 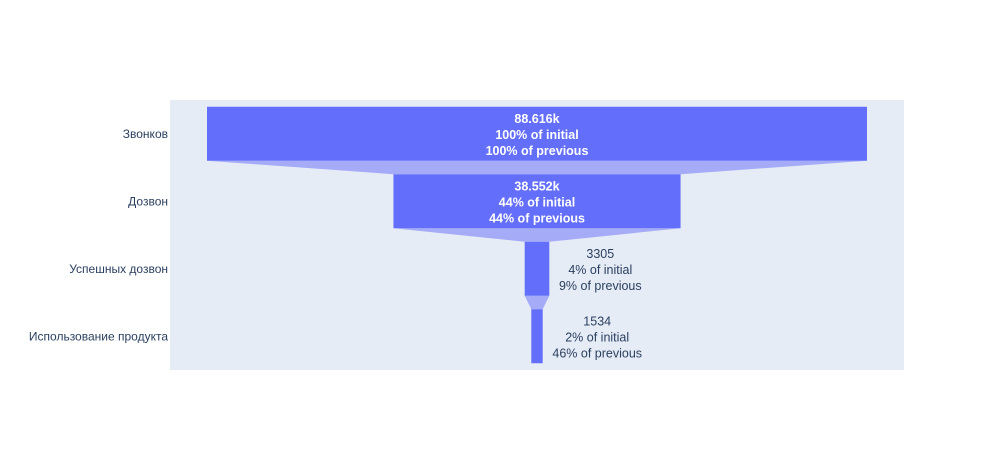 I want to click on data-label: 4% of initial, so click(x=600, y=270).